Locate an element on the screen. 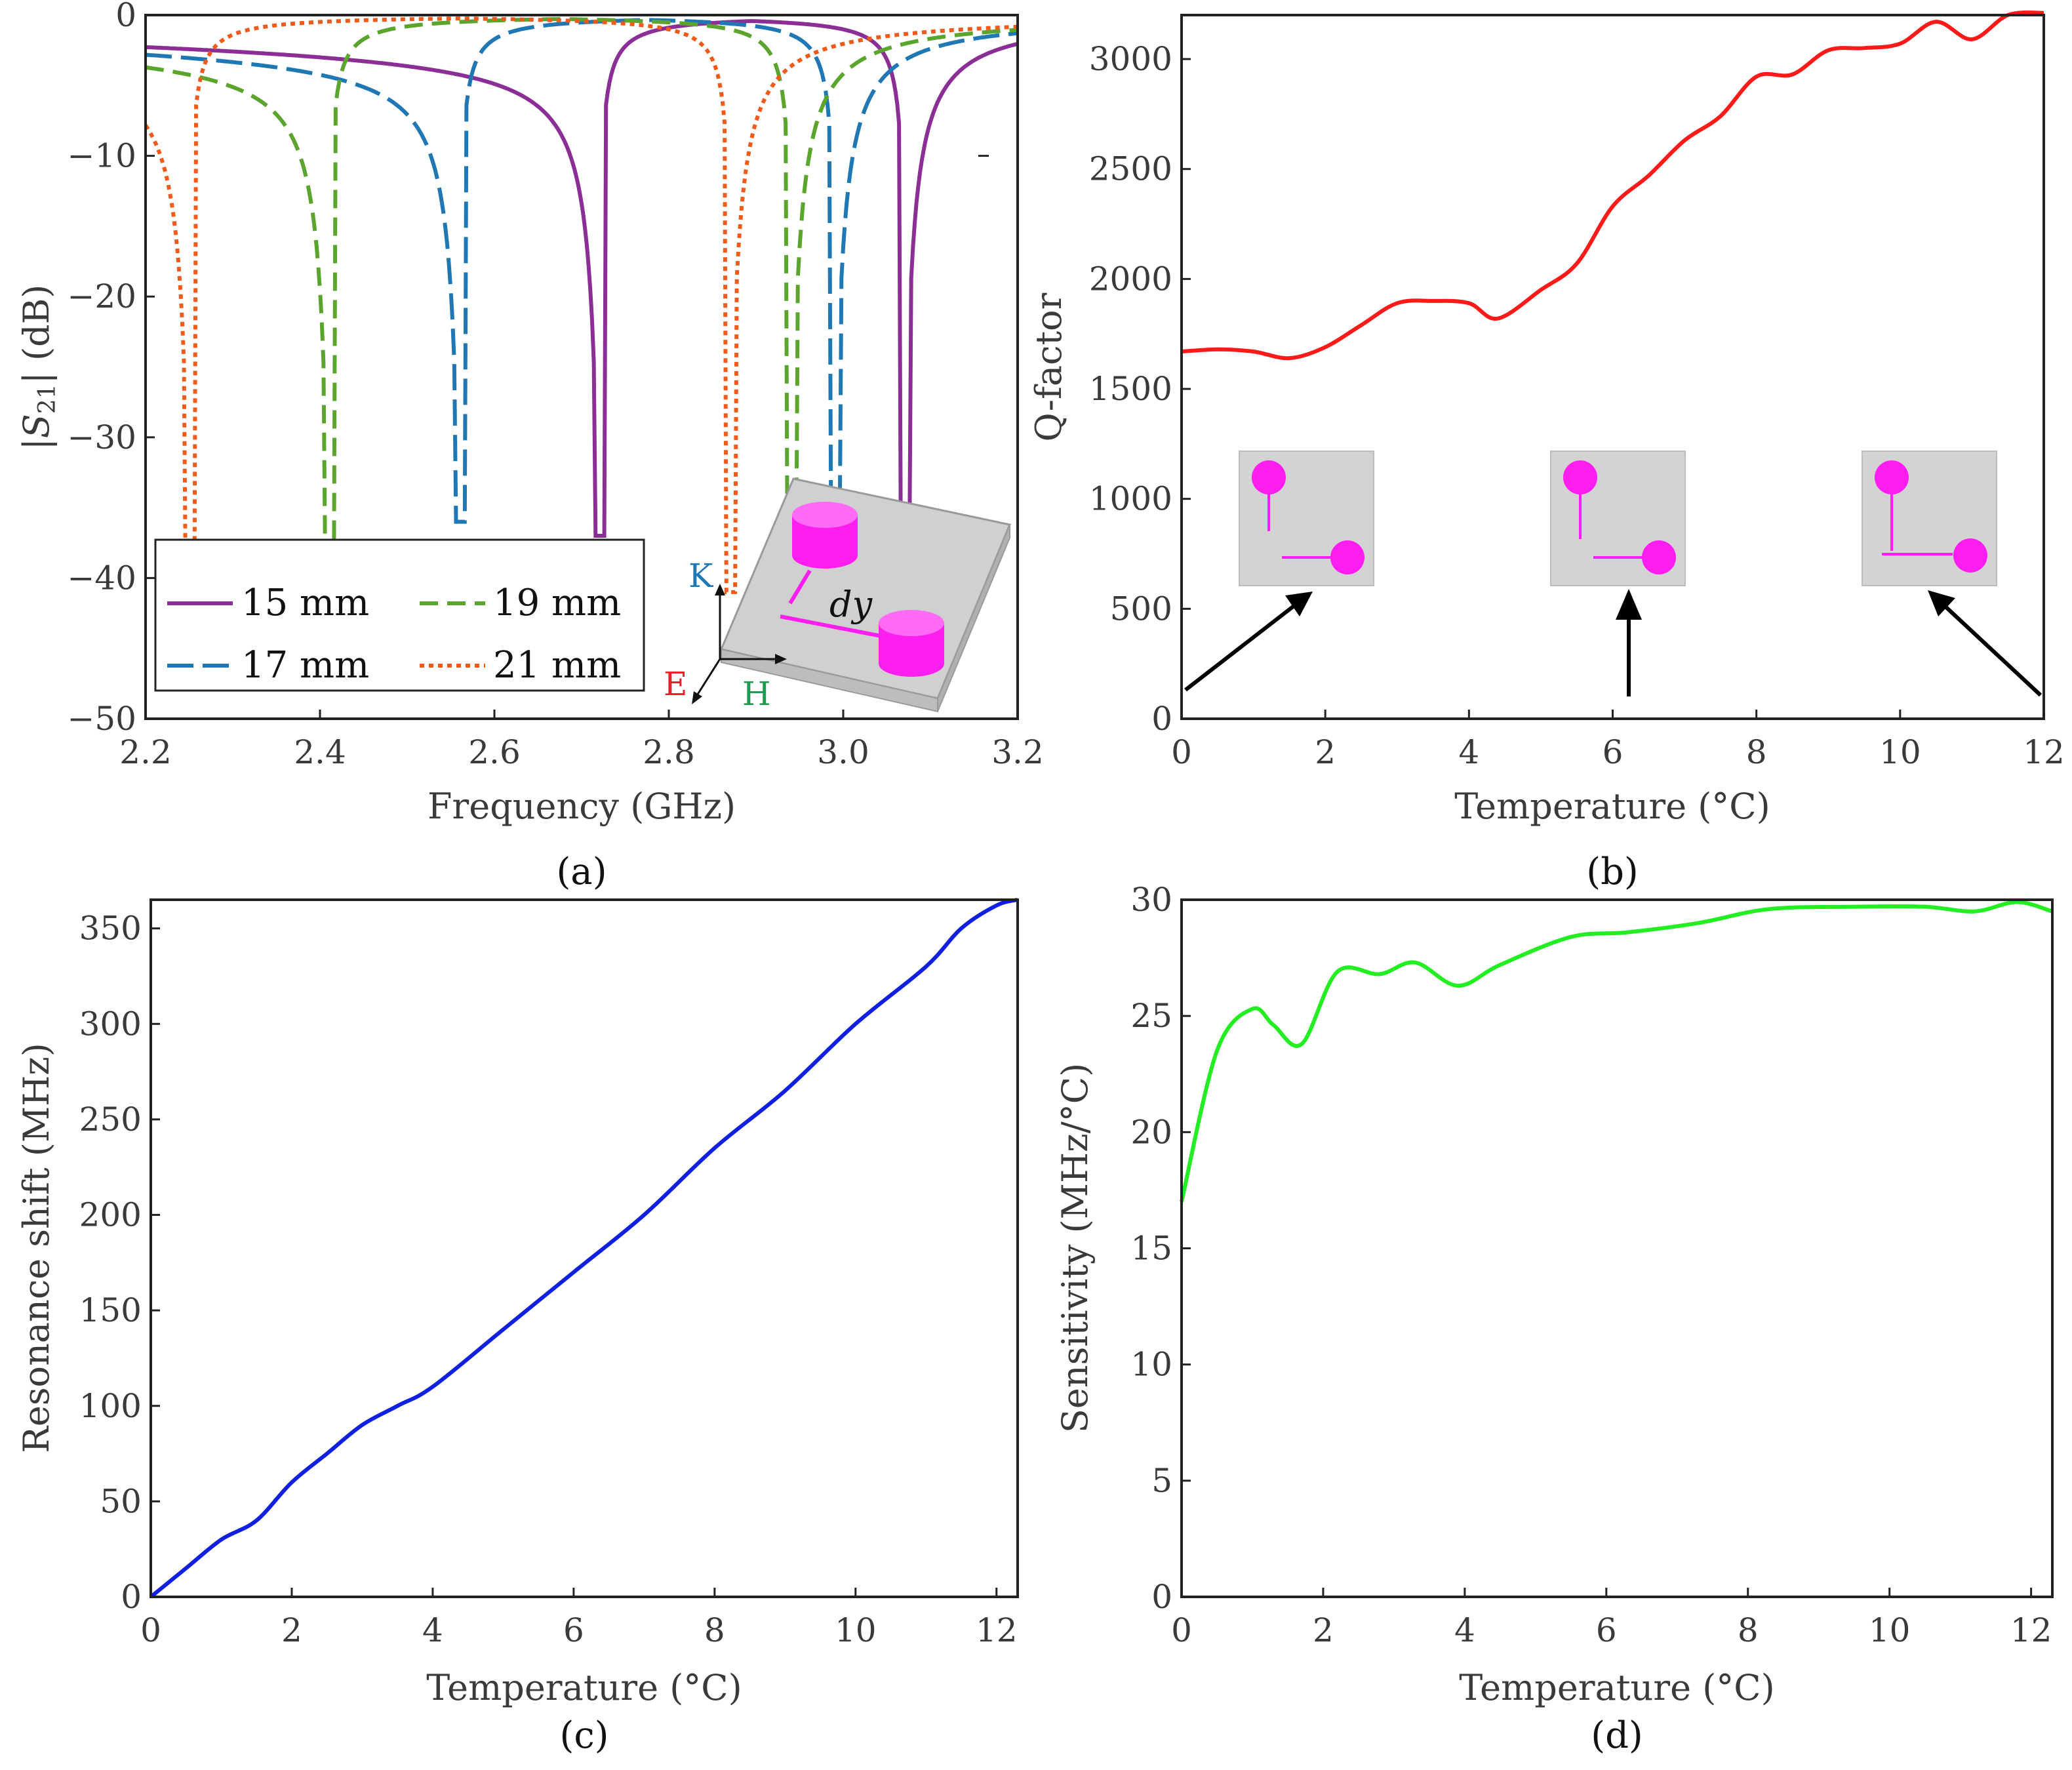 This screenshot has height=1770, width=2072. a-dy-label: dy is located at coordinates (851, 604).